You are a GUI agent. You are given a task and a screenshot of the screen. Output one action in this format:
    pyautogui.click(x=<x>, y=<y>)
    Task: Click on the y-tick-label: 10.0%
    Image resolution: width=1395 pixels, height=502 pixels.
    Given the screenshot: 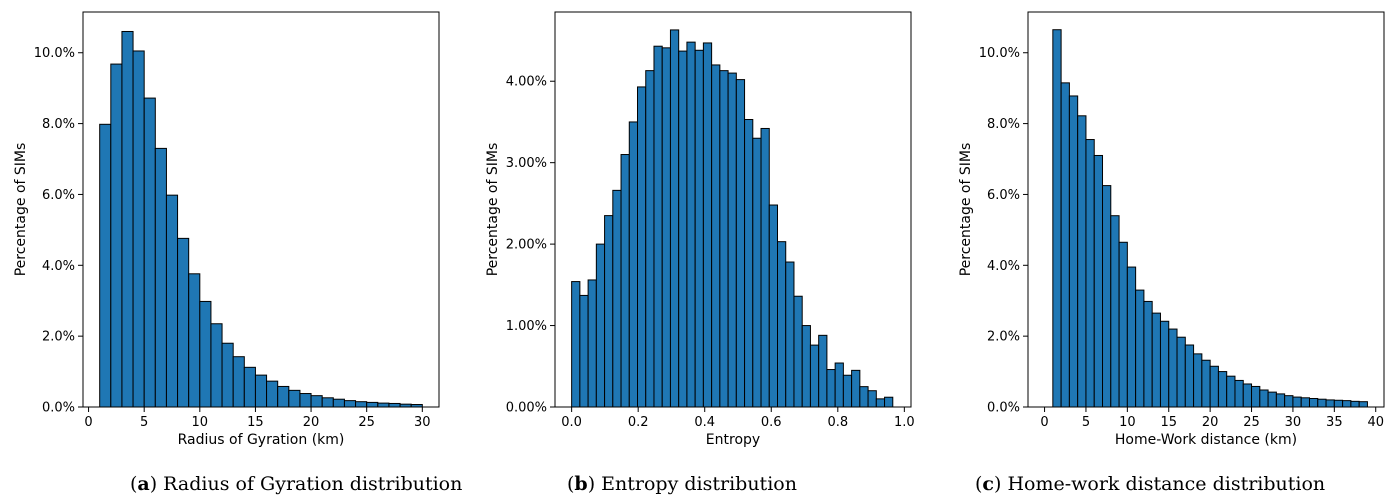 What is the action you would take?
    pyautogui.click(x=999, y=53)
    